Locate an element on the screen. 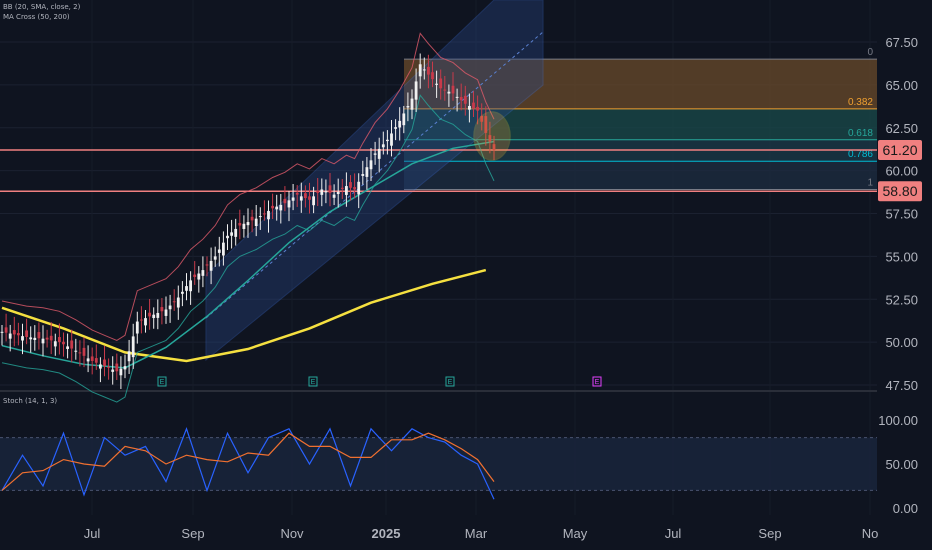  time-tick-label: No is located at coordinates (870, 533).